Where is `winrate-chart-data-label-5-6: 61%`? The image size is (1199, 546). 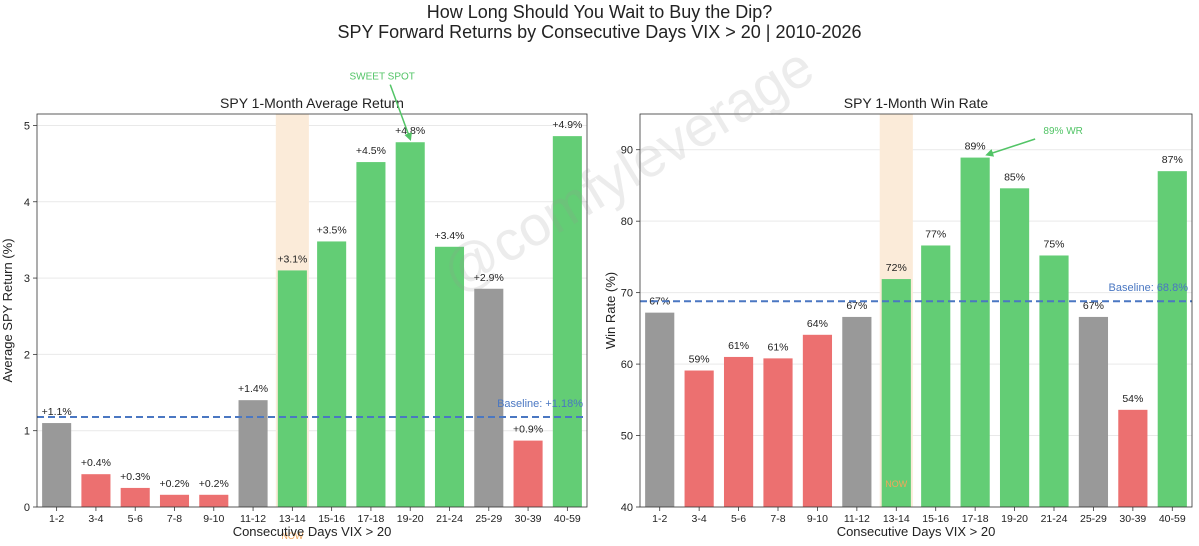
winrate-chart-data-label-5-6: 61% is located at coordinates (738, 346).